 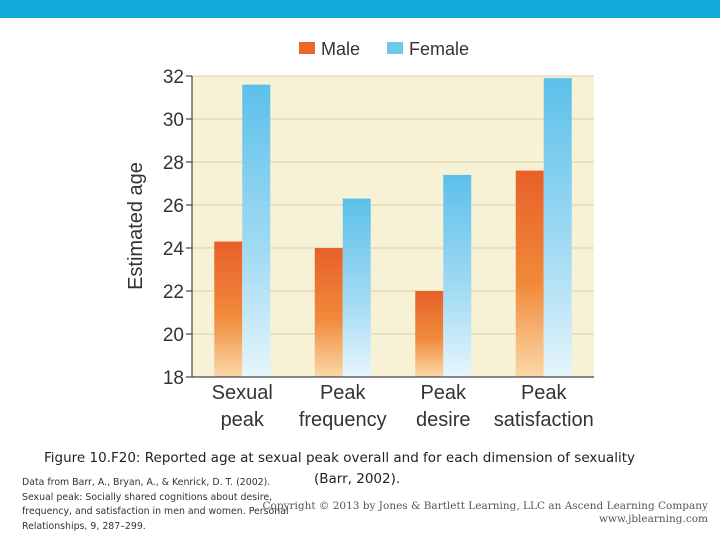 I want to click on y-tick-label: 22, so click(x=173, y=292).